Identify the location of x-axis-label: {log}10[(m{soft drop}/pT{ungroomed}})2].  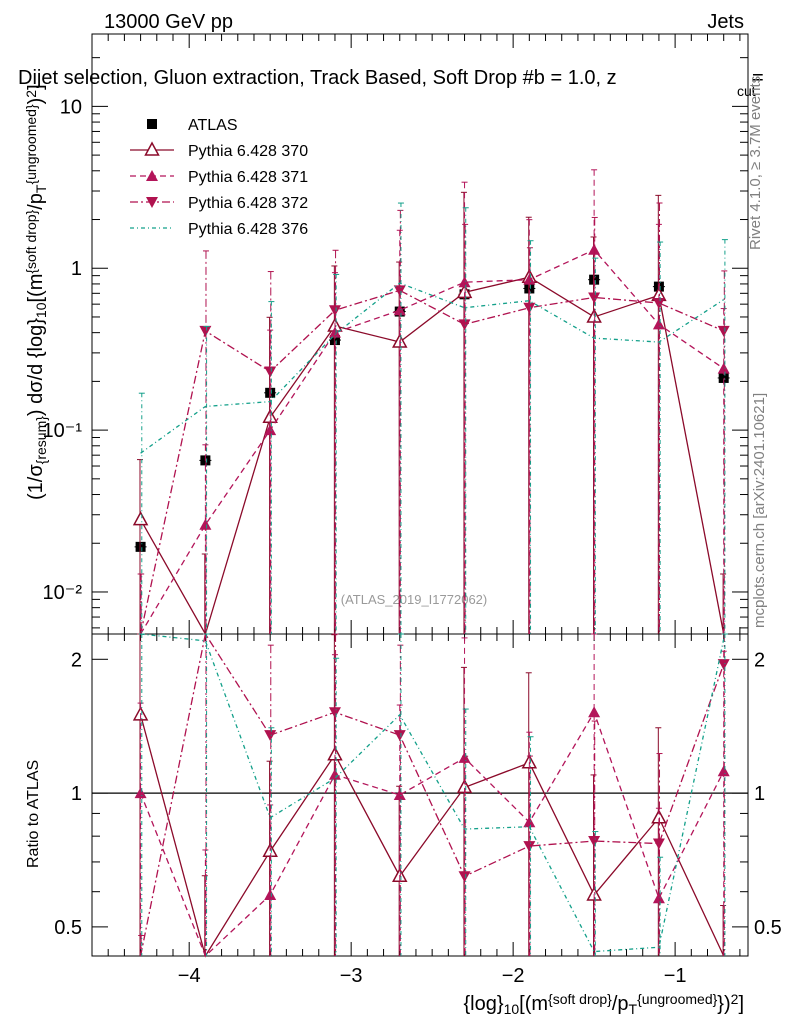
(604, 1004).